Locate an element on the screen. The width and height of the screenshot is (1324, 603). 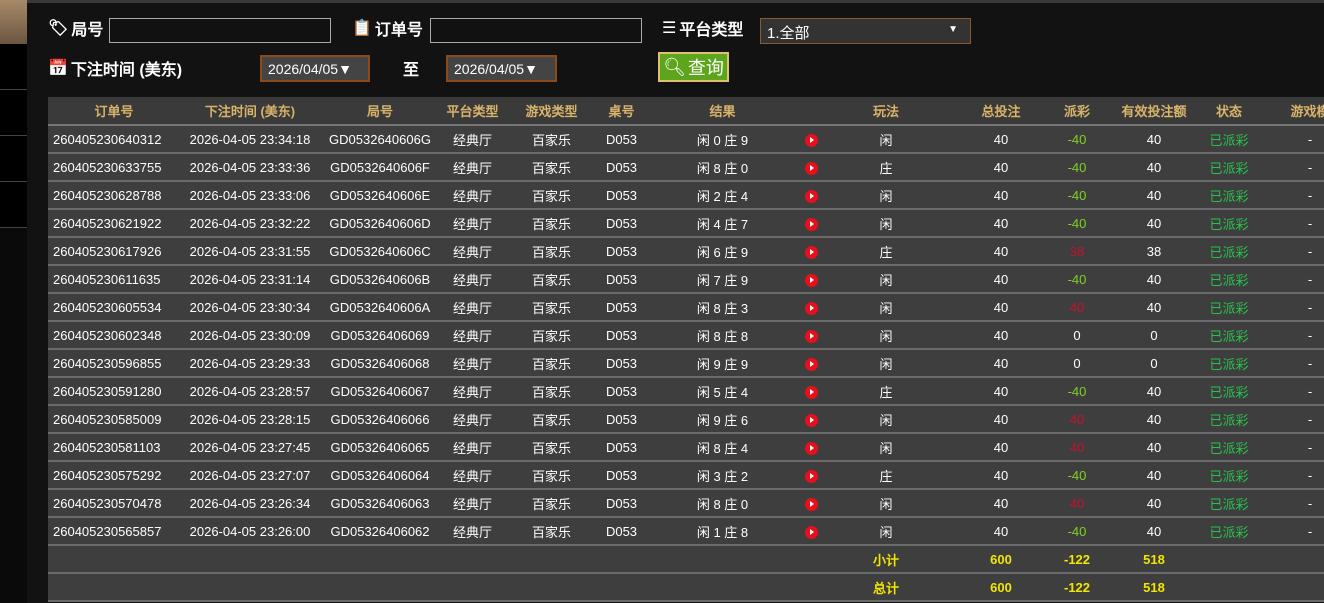
cell: GD05326406066 is located at coordinates (380, 419).